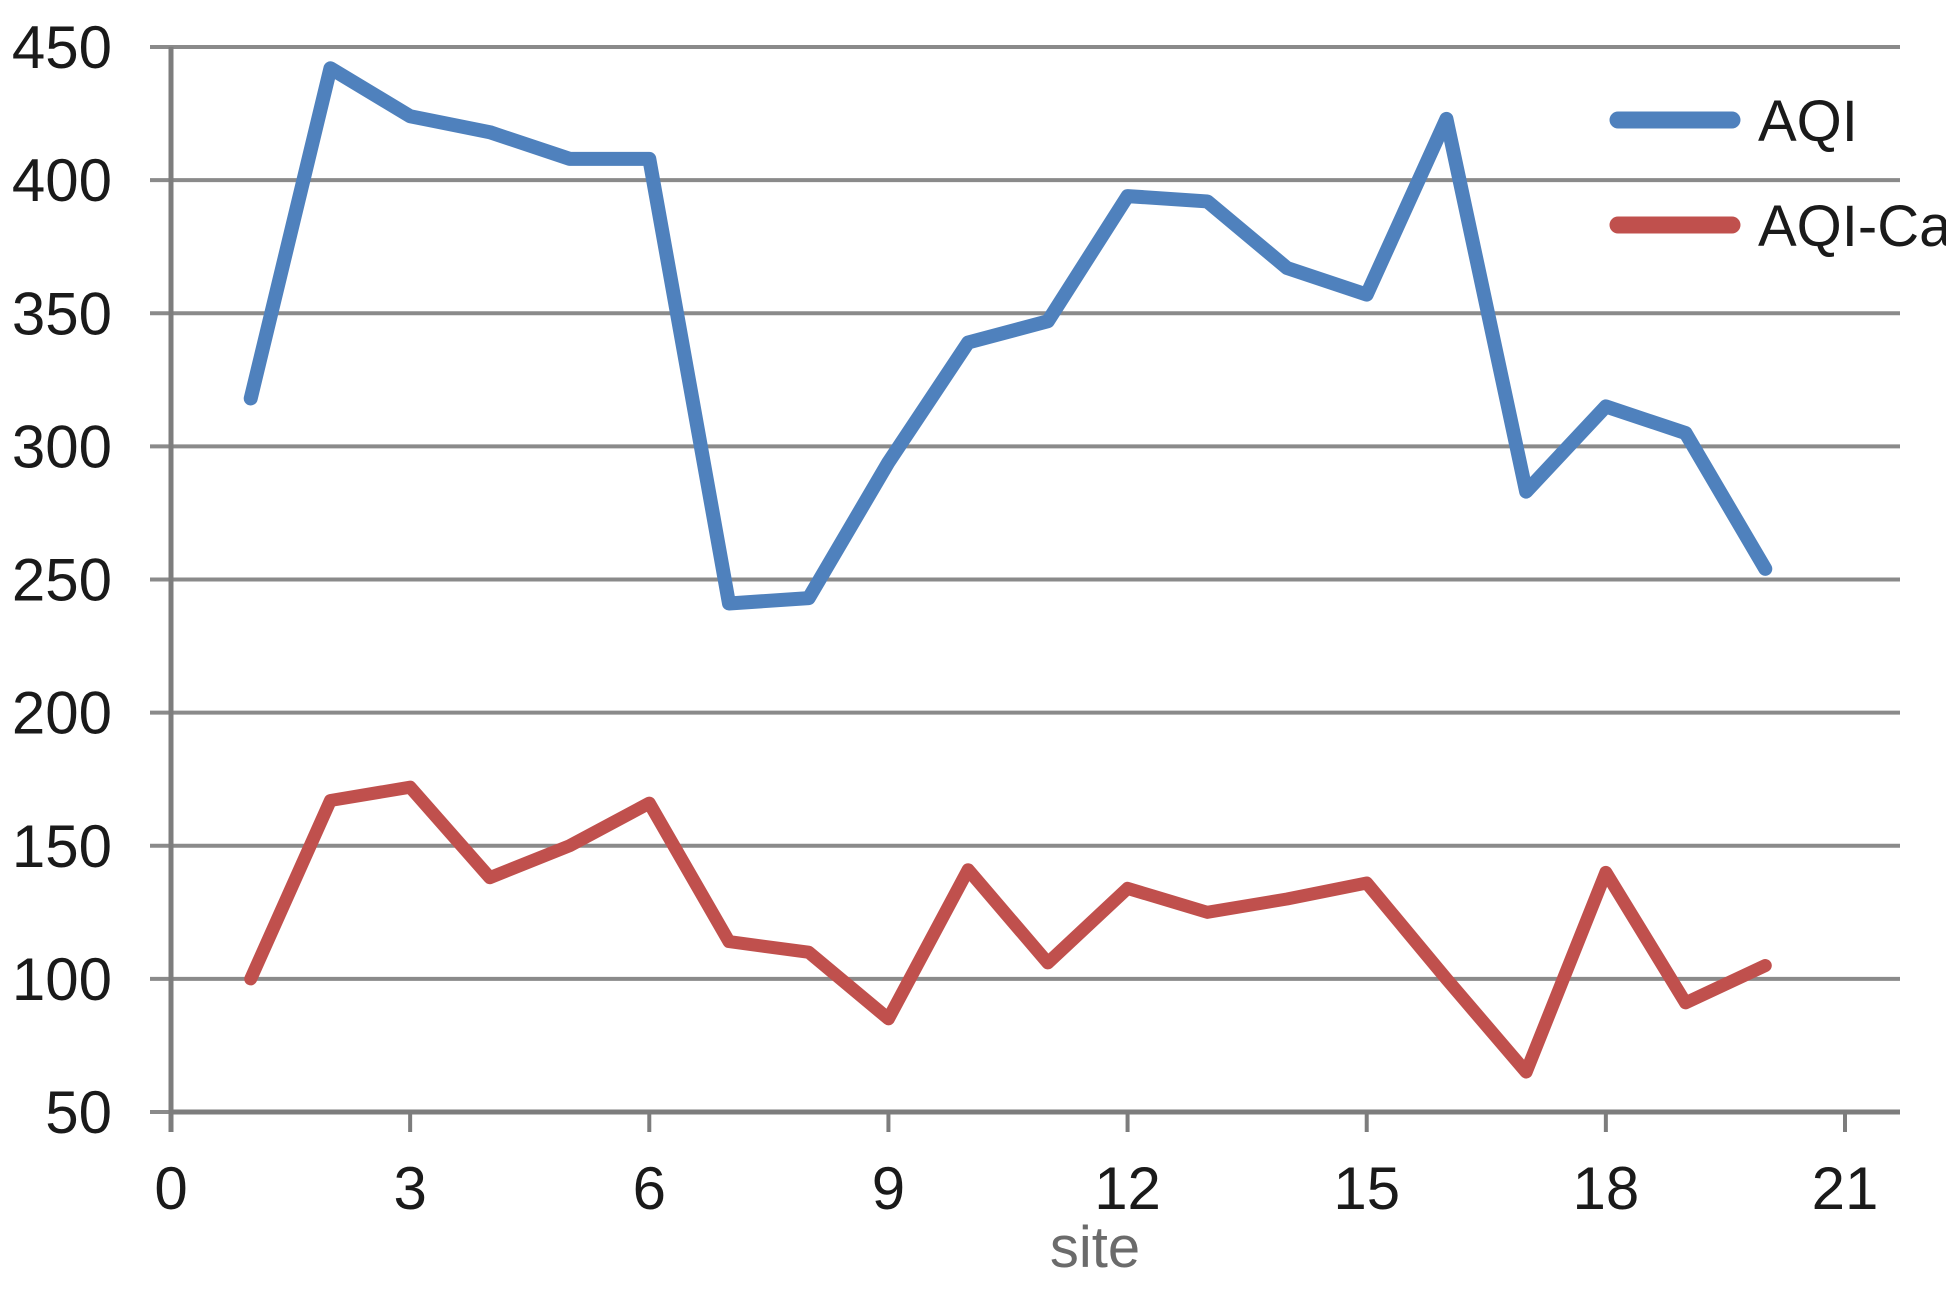  What do you see at coordinates (1845, 1188) in the screenshot?
I see `x-tick-label-21: 21` at bounding box center [1845, 1188].